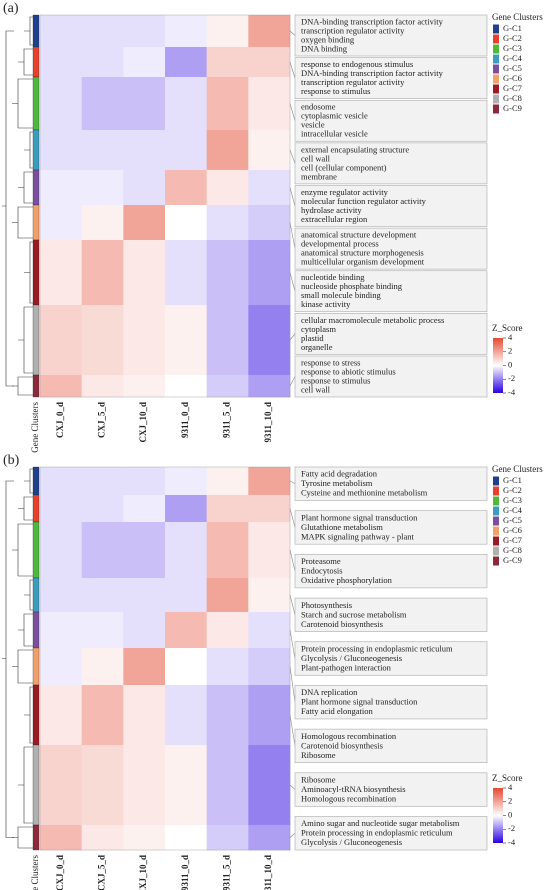 This screenshot has width=550, height=890. I want to click on legend-label: G-C4, so click(513, 58).